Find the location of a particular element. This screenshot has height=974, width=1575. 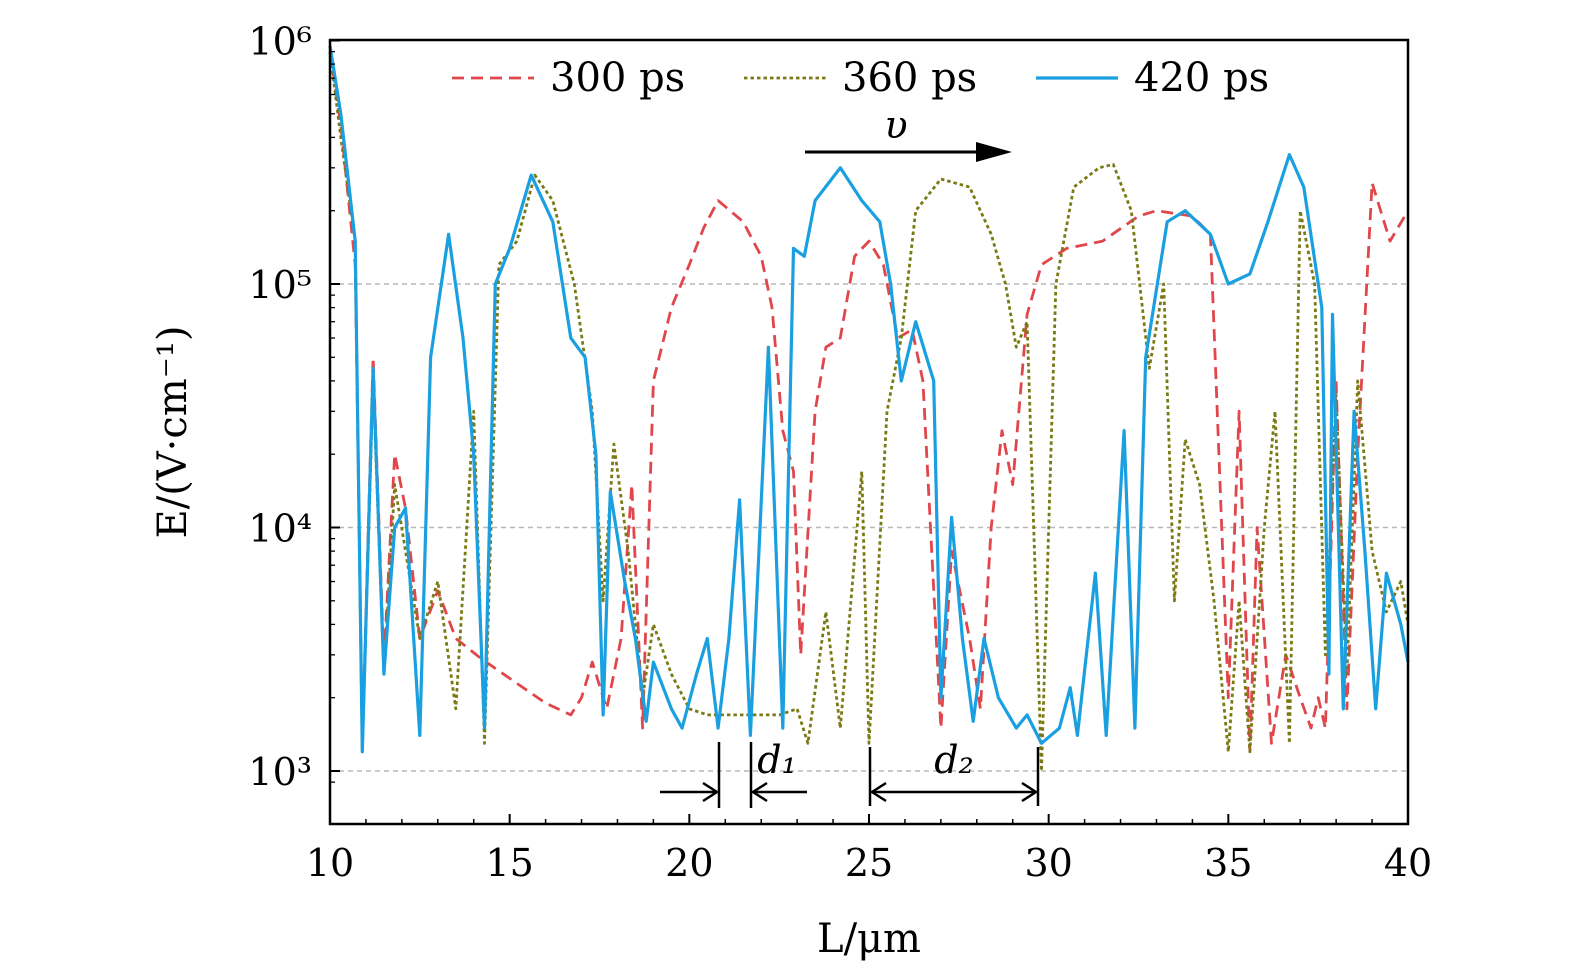

y-tick-label: 10⁶ is located at coordinates (280, 42).